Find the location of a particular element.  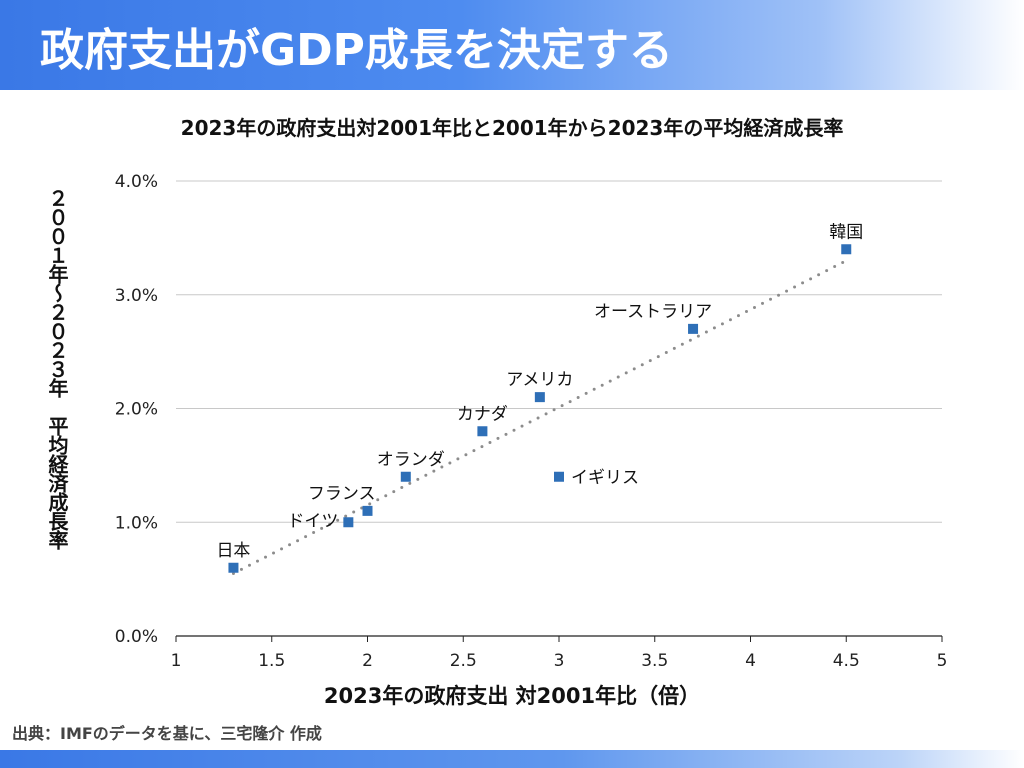

data-label: 韓国 is located at coordinates (846, 232).